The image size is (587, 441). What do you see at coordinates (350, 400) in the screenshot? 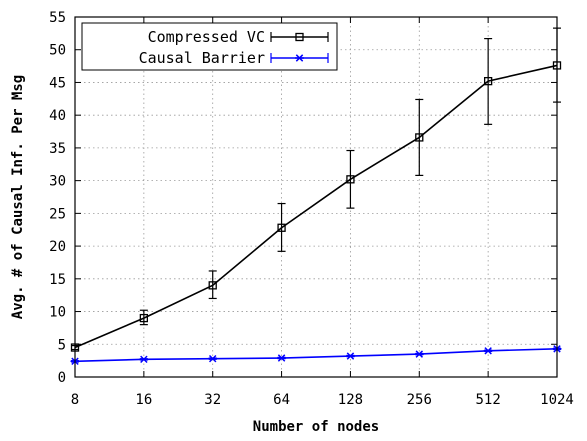
I see `x-tick-label: 128` at bounding box center [350, 400].